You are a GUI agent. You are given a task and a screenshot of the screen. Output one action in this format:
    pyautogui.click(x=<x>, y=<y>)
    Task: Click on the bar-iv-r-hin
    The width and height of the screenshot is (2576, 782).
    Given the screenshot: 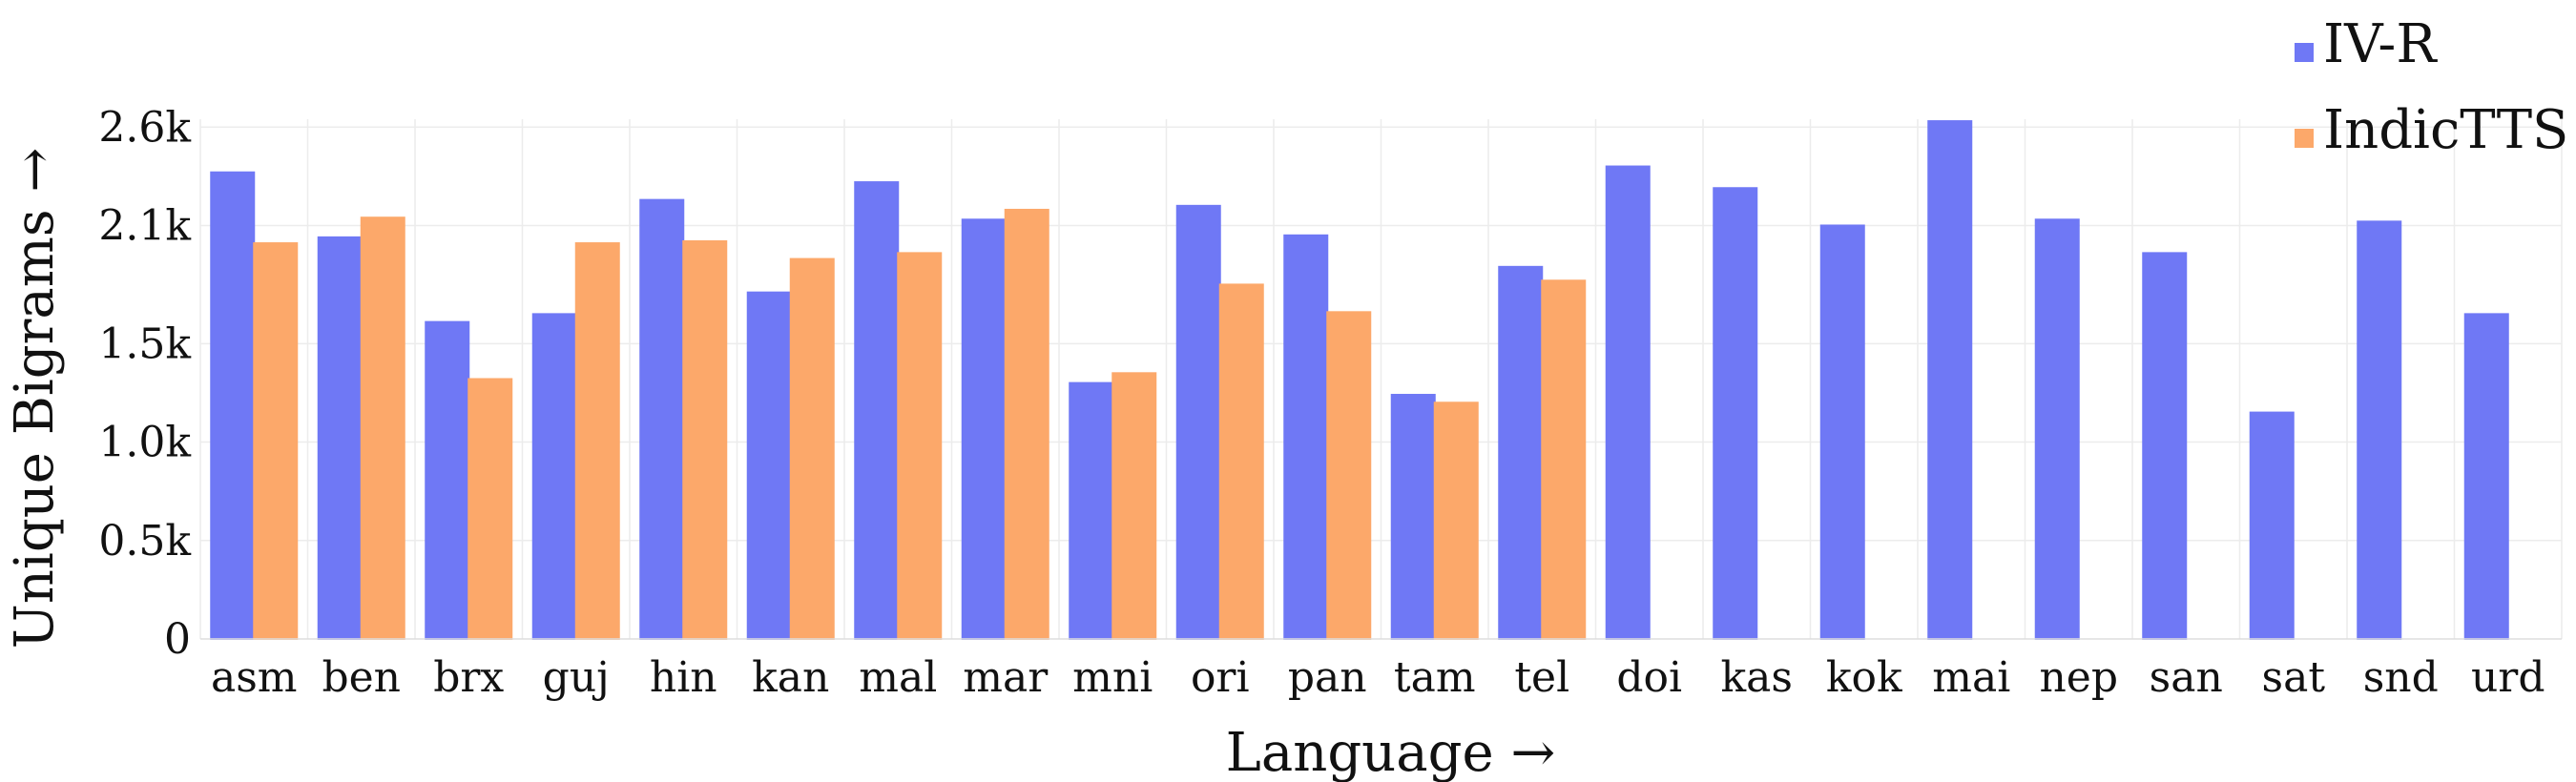 What is the action you would take?
    pyautogui.click(x=662, y=419)
    